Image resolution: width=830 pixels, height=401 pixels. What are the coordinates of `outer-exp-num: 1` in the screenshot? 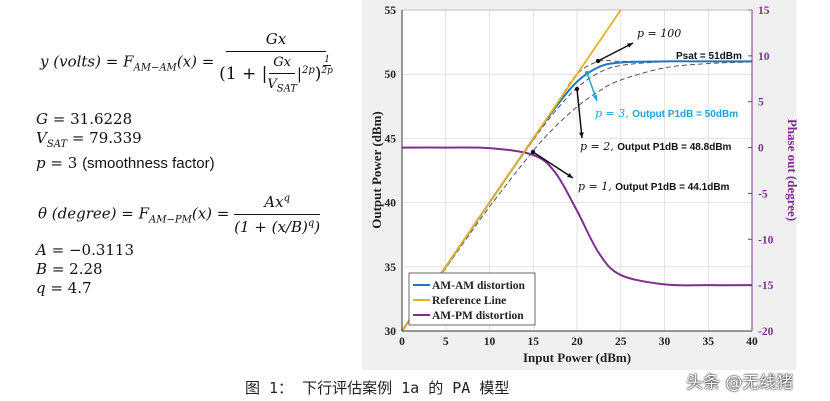 It's located at (327, 60).